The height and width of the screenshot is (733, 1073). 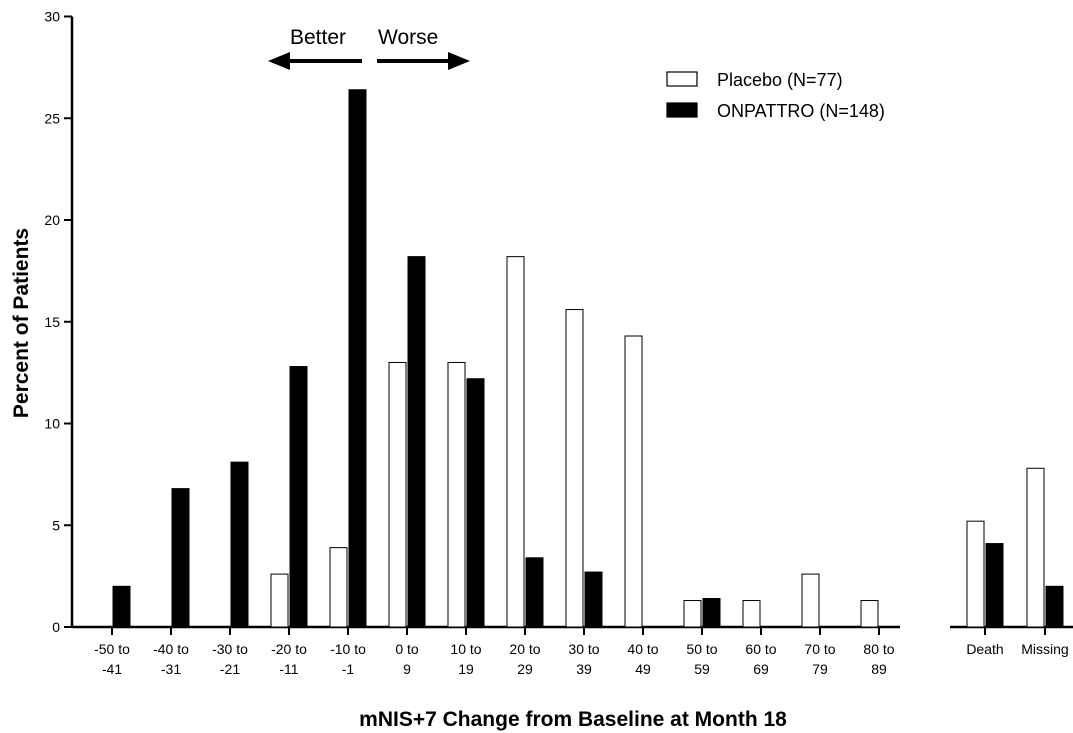 I want to click on x-axis-title: mNIS+7 Change from Baseline at Month 18, so click(x=573, y=719).